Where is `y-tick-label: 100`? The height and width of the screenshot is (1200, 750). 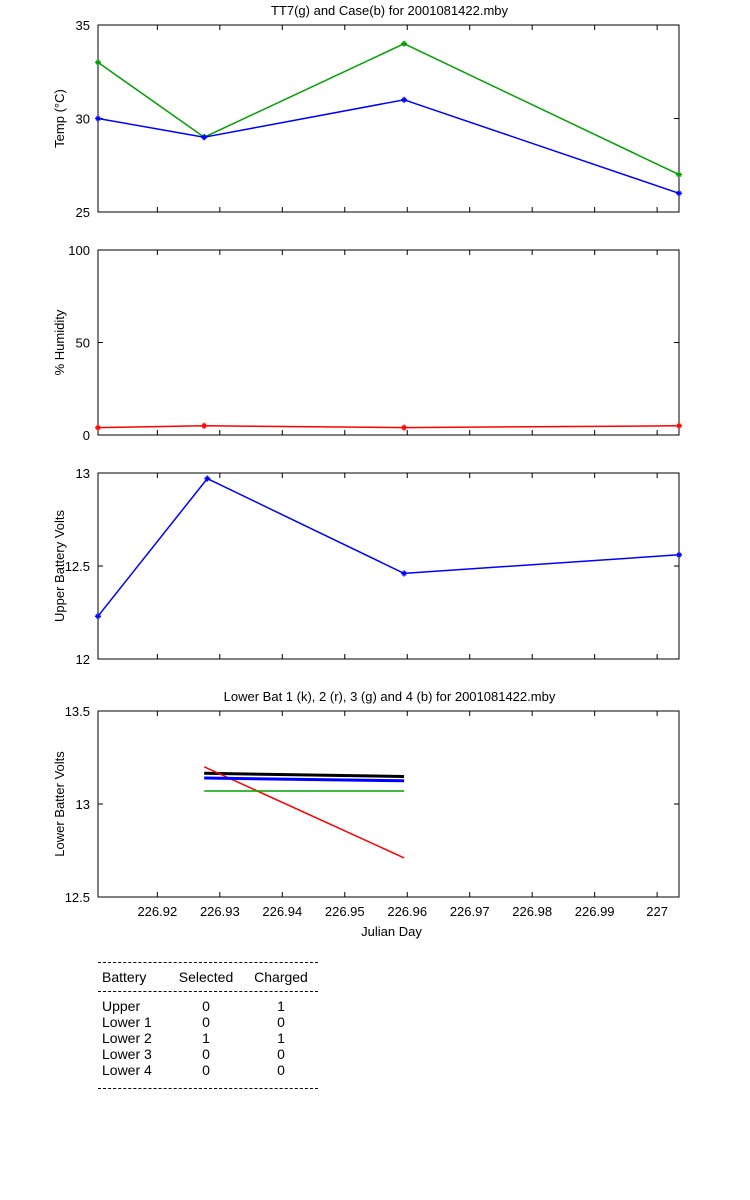 y-tick-label: 100 is located at coordinates (79, 250).